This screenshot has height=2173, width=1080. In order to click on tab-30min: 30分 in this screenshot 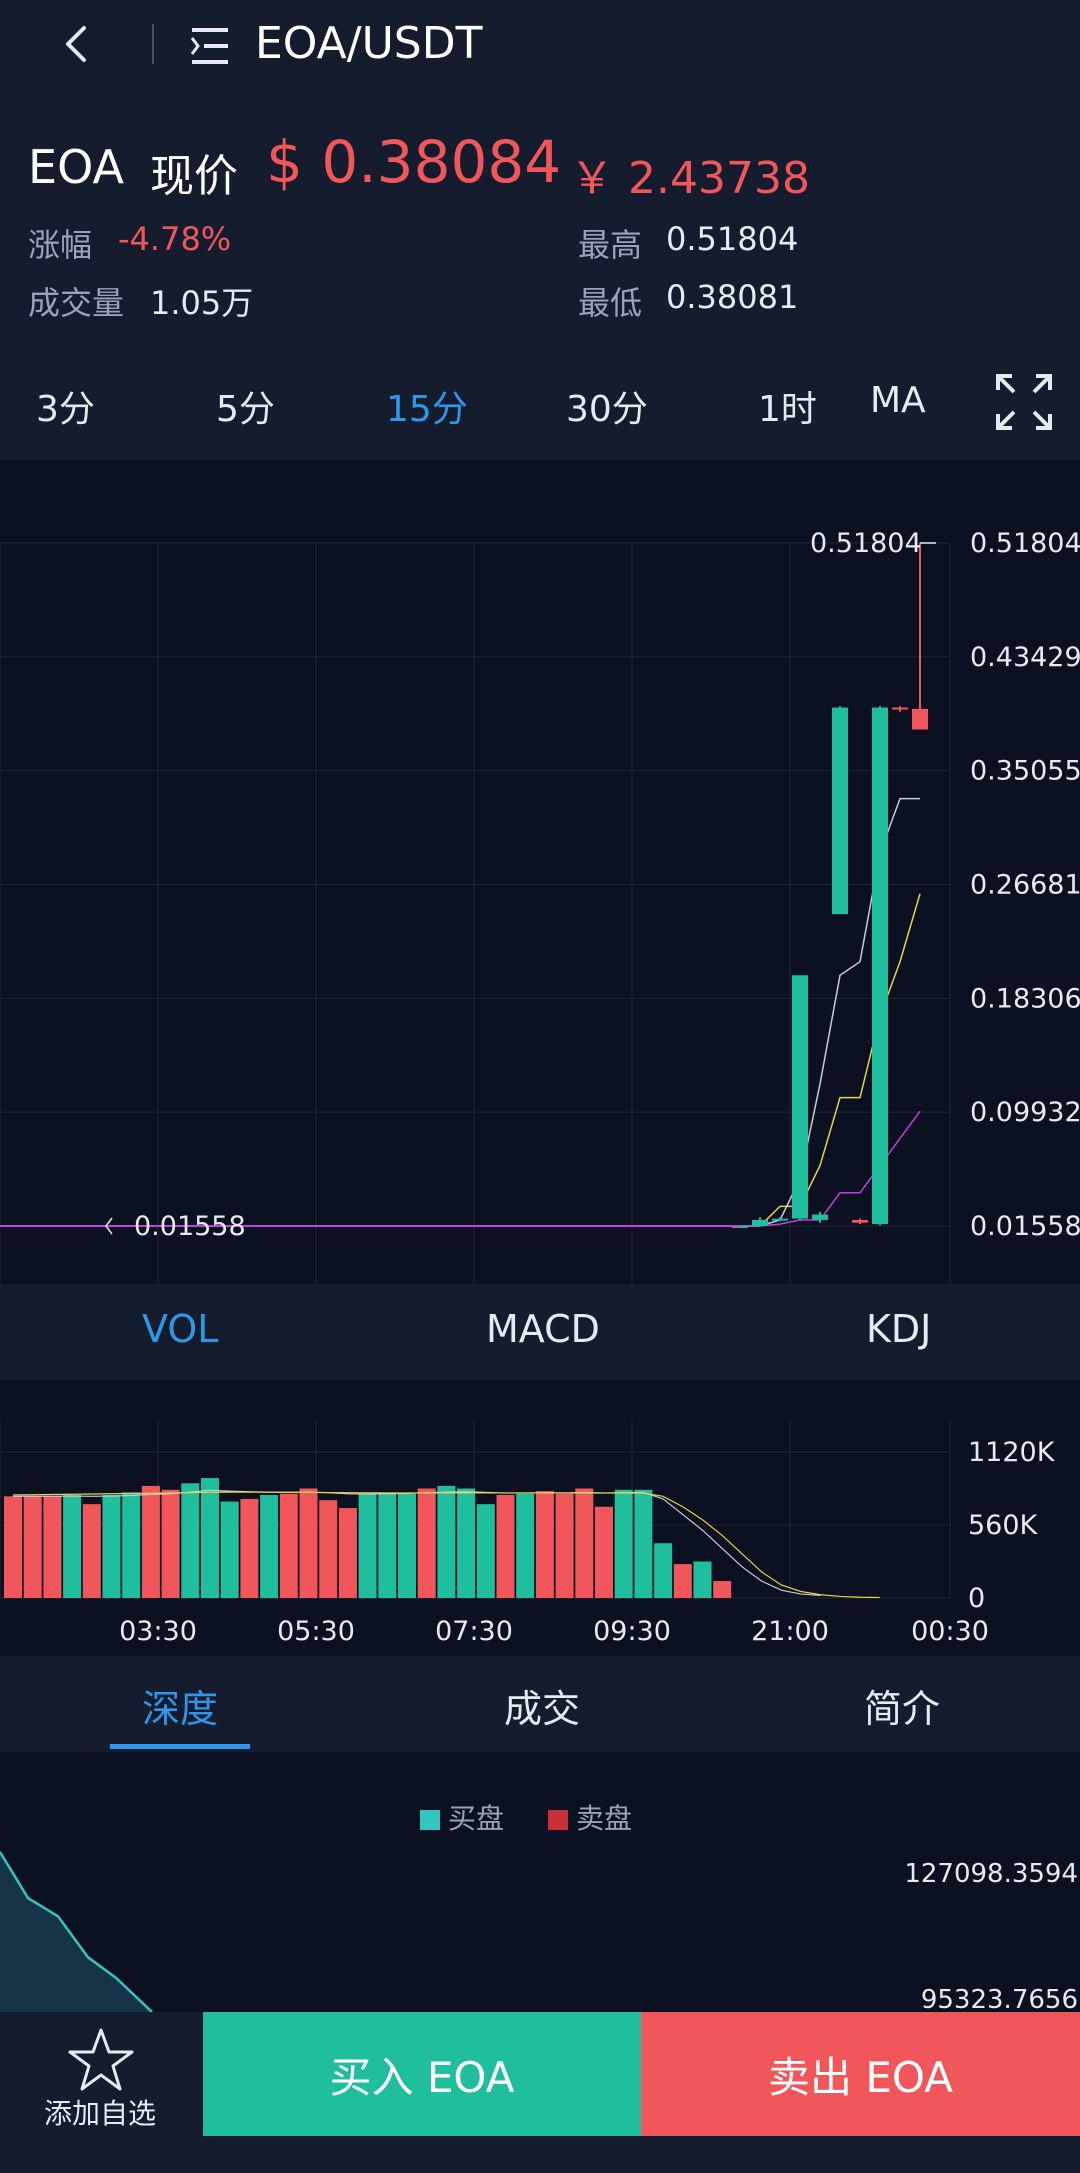, I will do `click(607, 409)`.